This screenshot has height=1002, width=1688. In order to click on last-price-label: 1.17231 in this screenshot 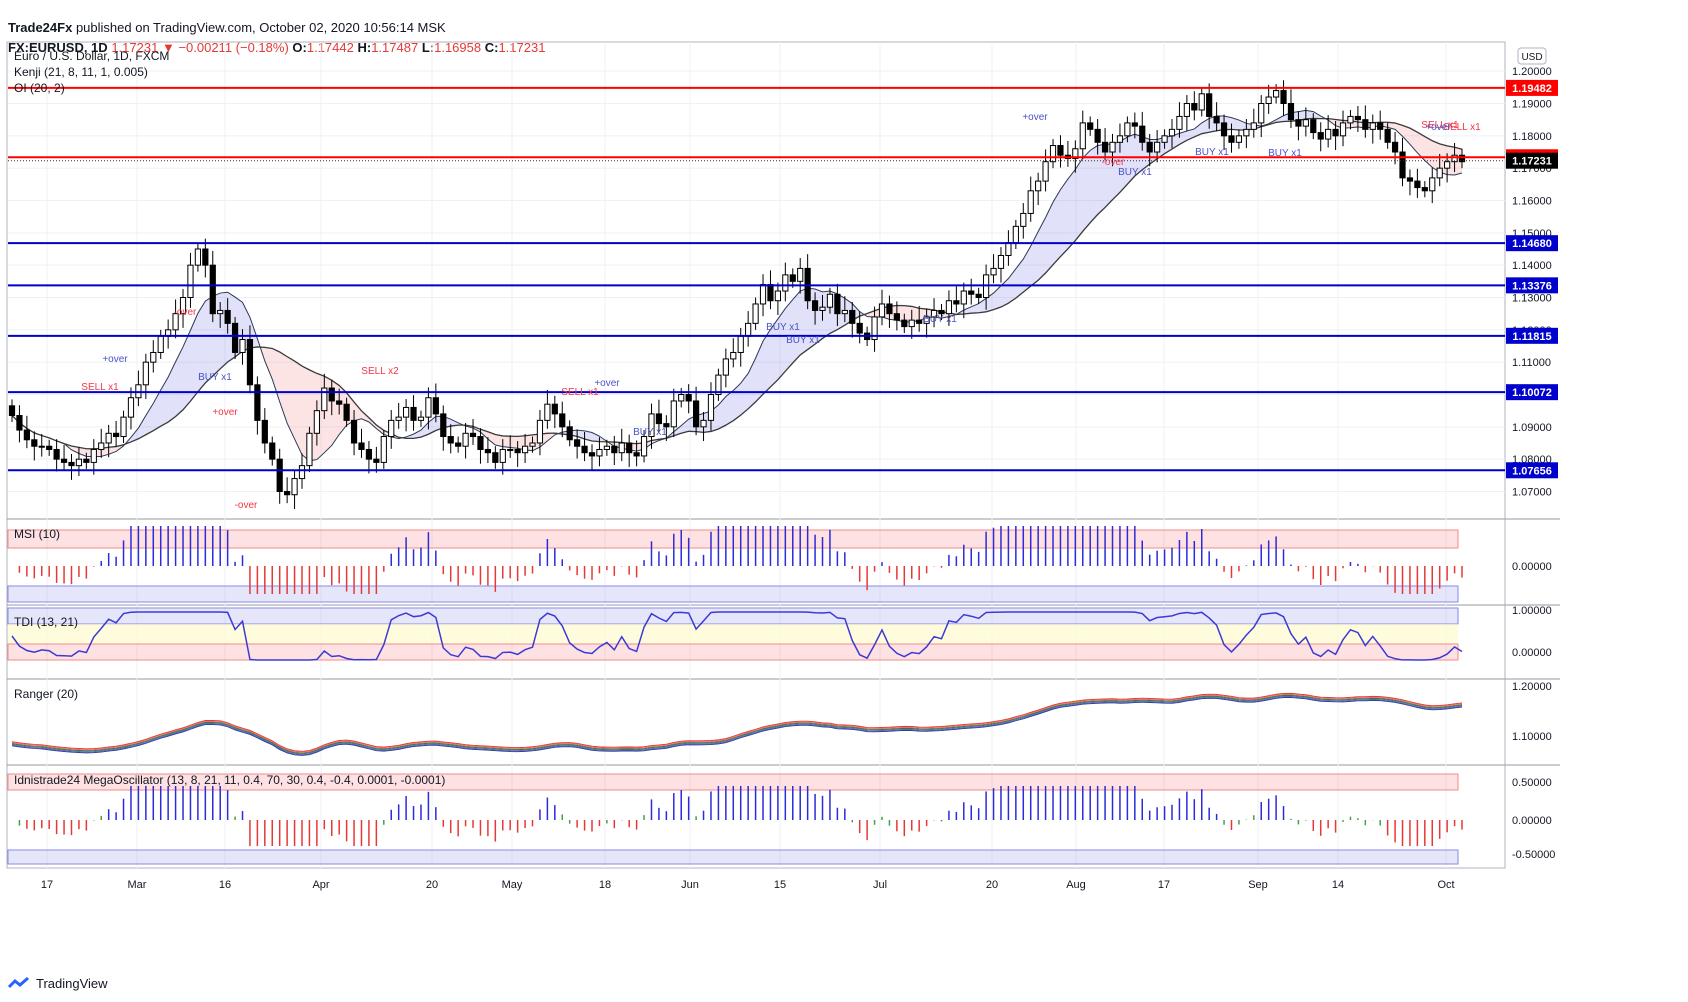, I will do `click(1532, 162)`.